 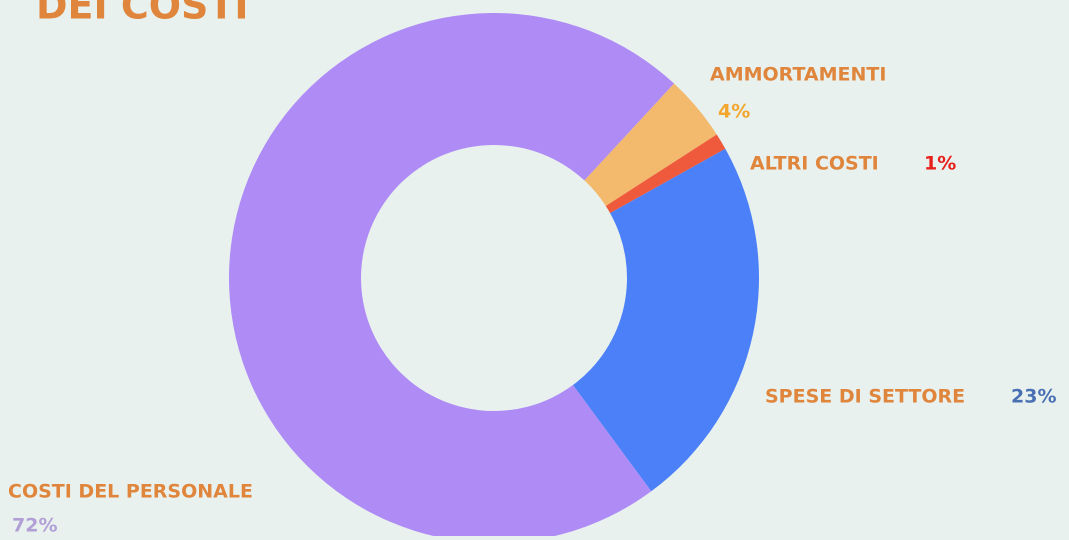 I want to click on category-label: ALTRI COSTI, so click(x=814, y=164).